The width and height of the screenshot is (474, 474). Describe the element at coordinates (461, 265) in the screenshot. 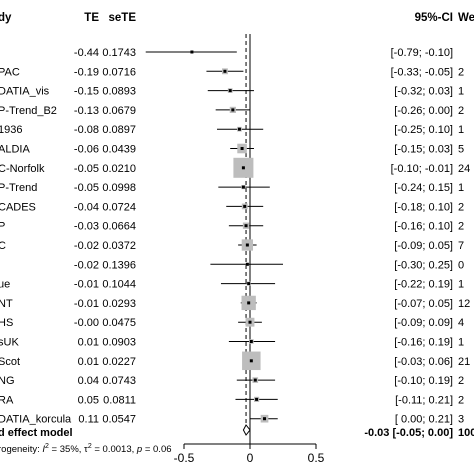

I see `study-weight: 0` at that location.